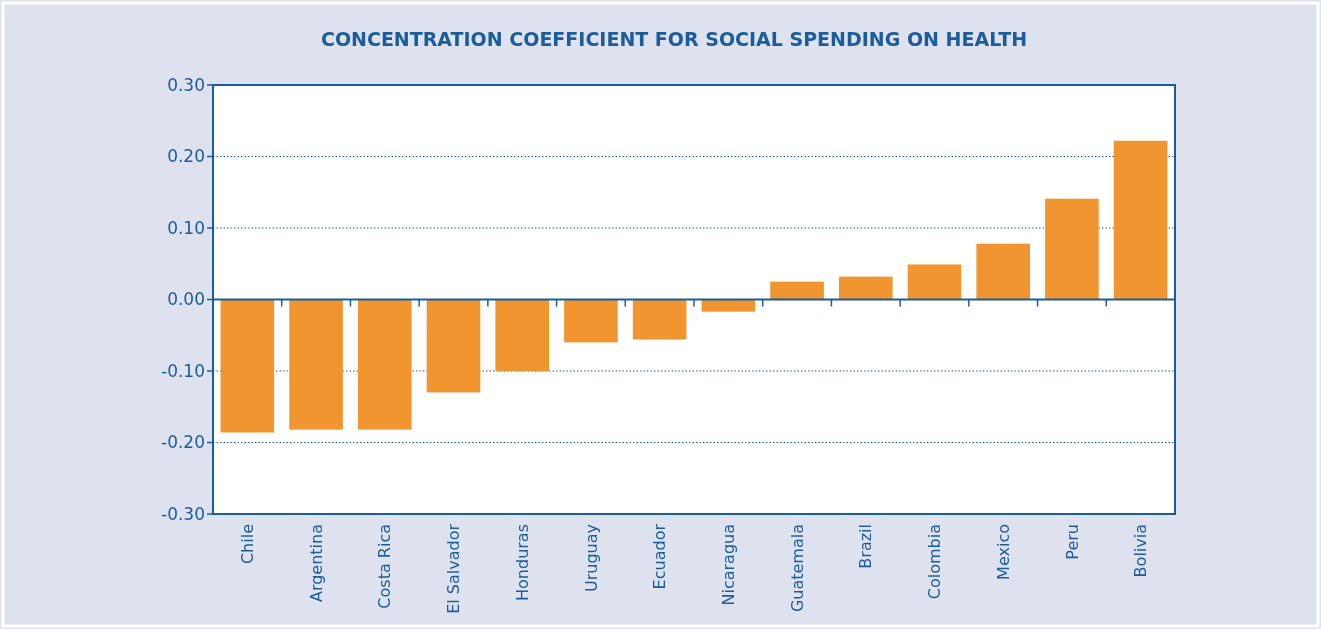 This screenshot has height=629, width=1321. I want to click on x-tick-label: El Salvador, so click(454, 568).